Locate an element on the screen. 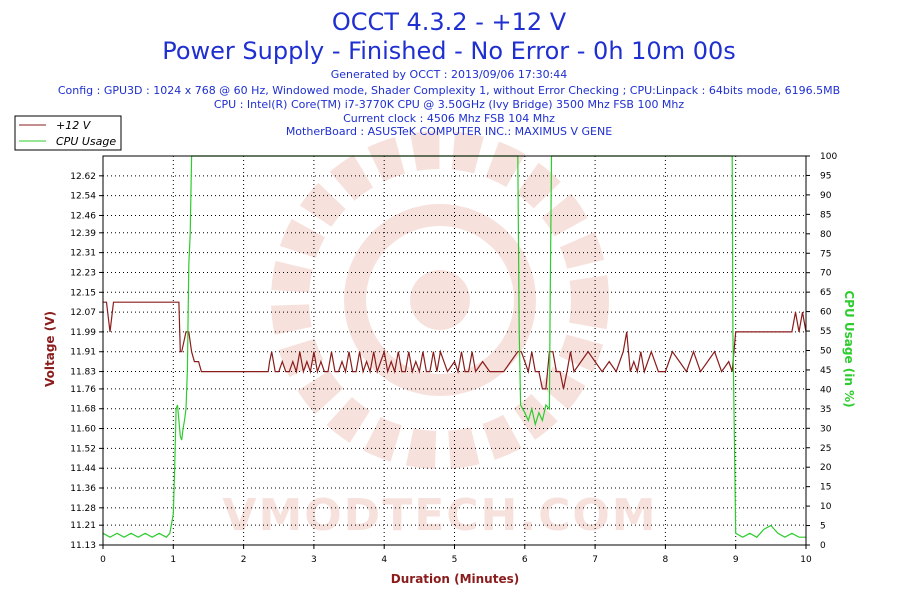  x-tick-label: 10 is located at coordinates (806, 560).